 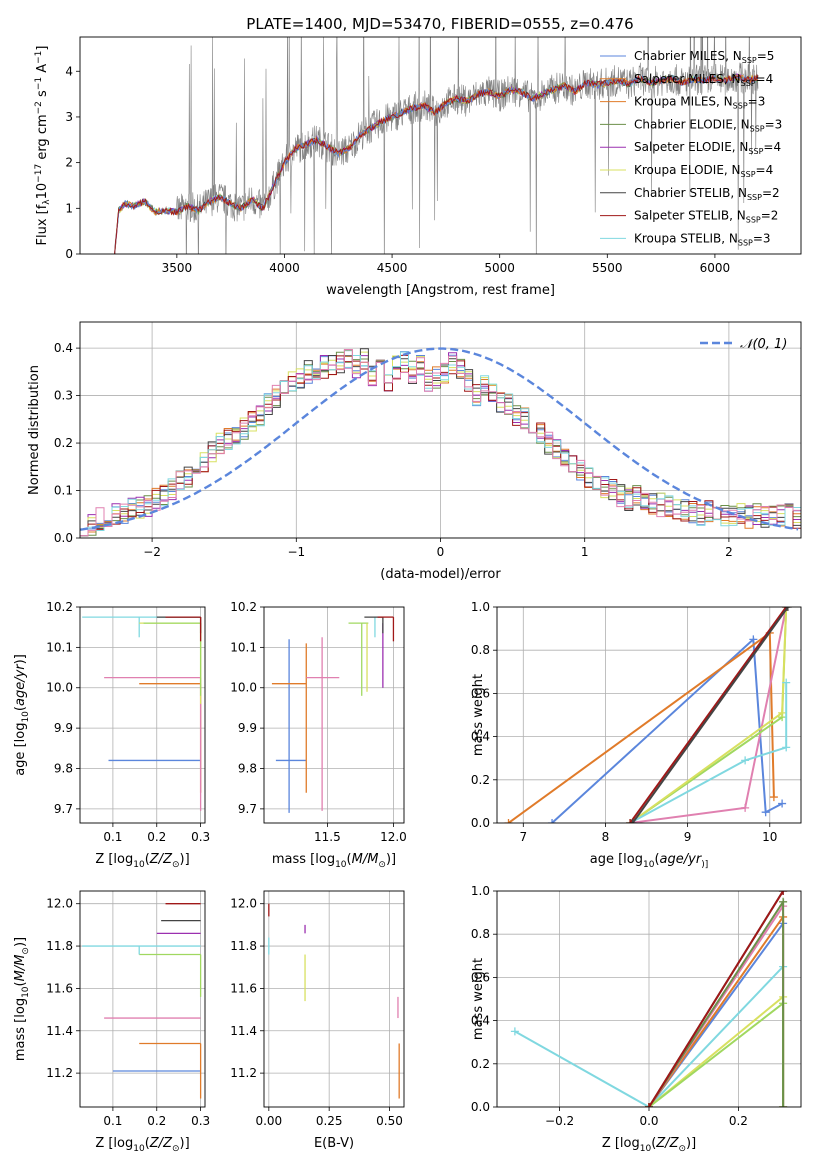 What do you see at coordinates (63, 443) in the screenshot?
I see `y-tick-label: 0.2` at bounding box center [63, 443].